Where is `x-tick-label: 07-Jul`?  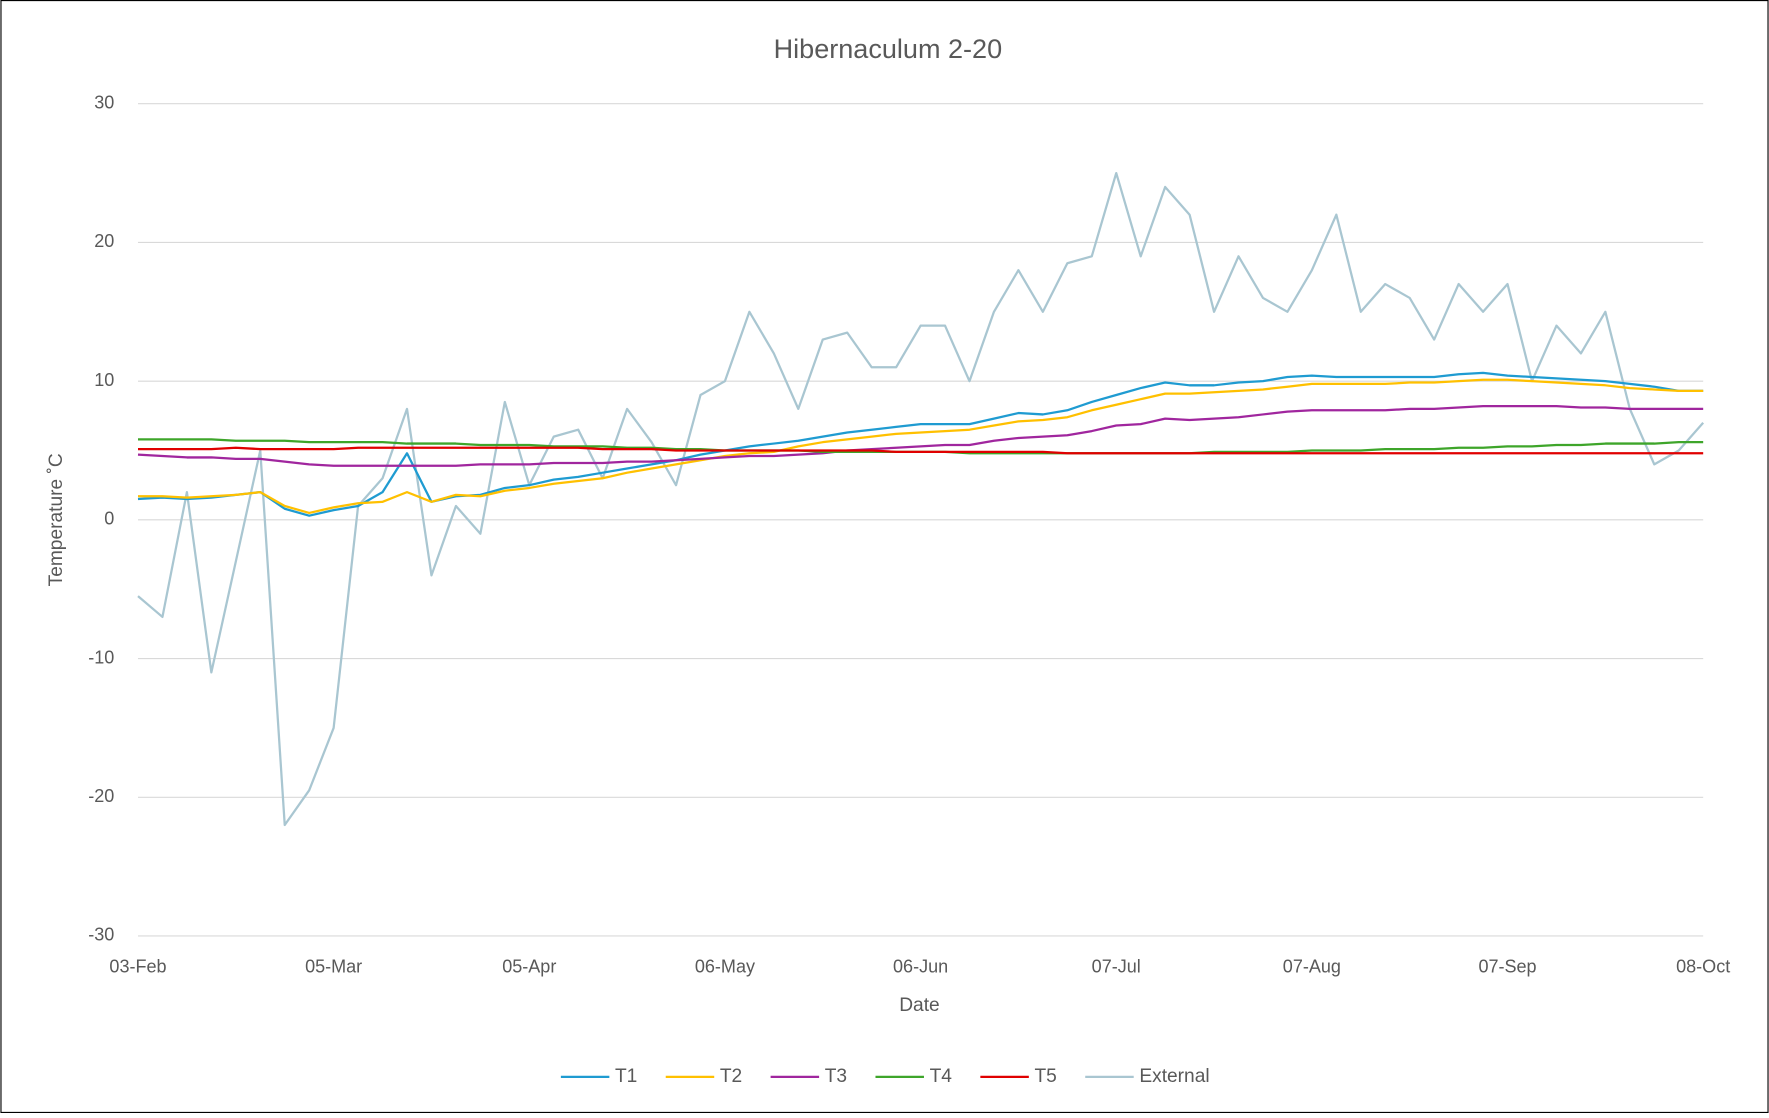
x-tick-label: 07-Jul is located at coordinates (1116, 966).